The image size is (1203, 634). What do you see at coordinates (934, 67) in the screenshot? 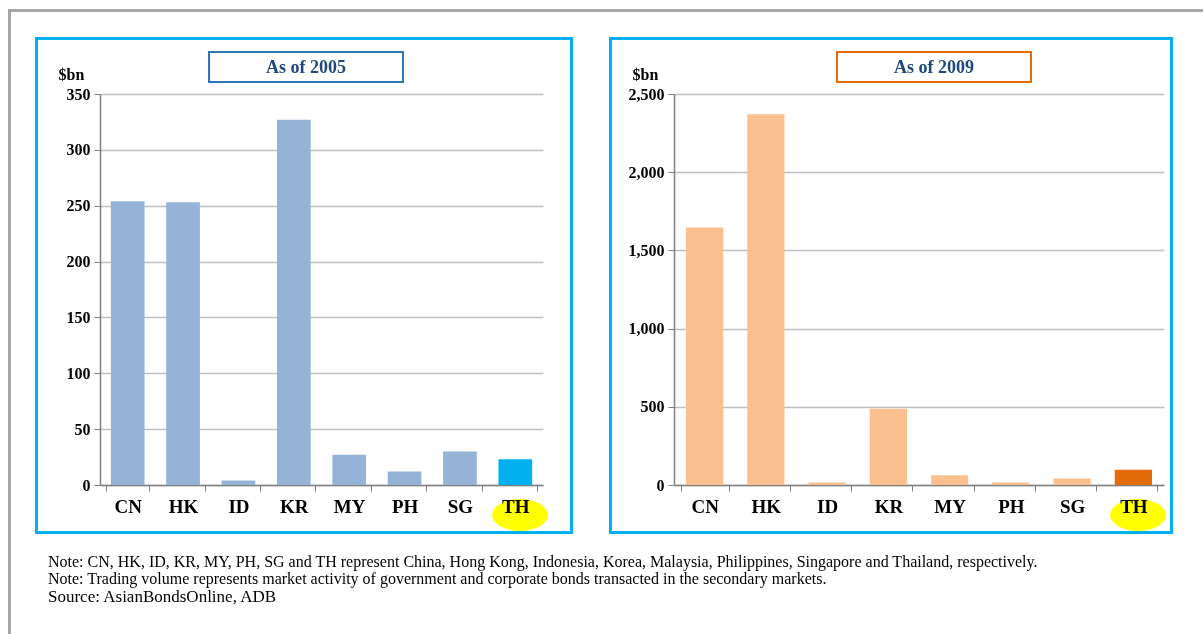
I see `chart-title: As of 2009` at bounding box center [934, 67].